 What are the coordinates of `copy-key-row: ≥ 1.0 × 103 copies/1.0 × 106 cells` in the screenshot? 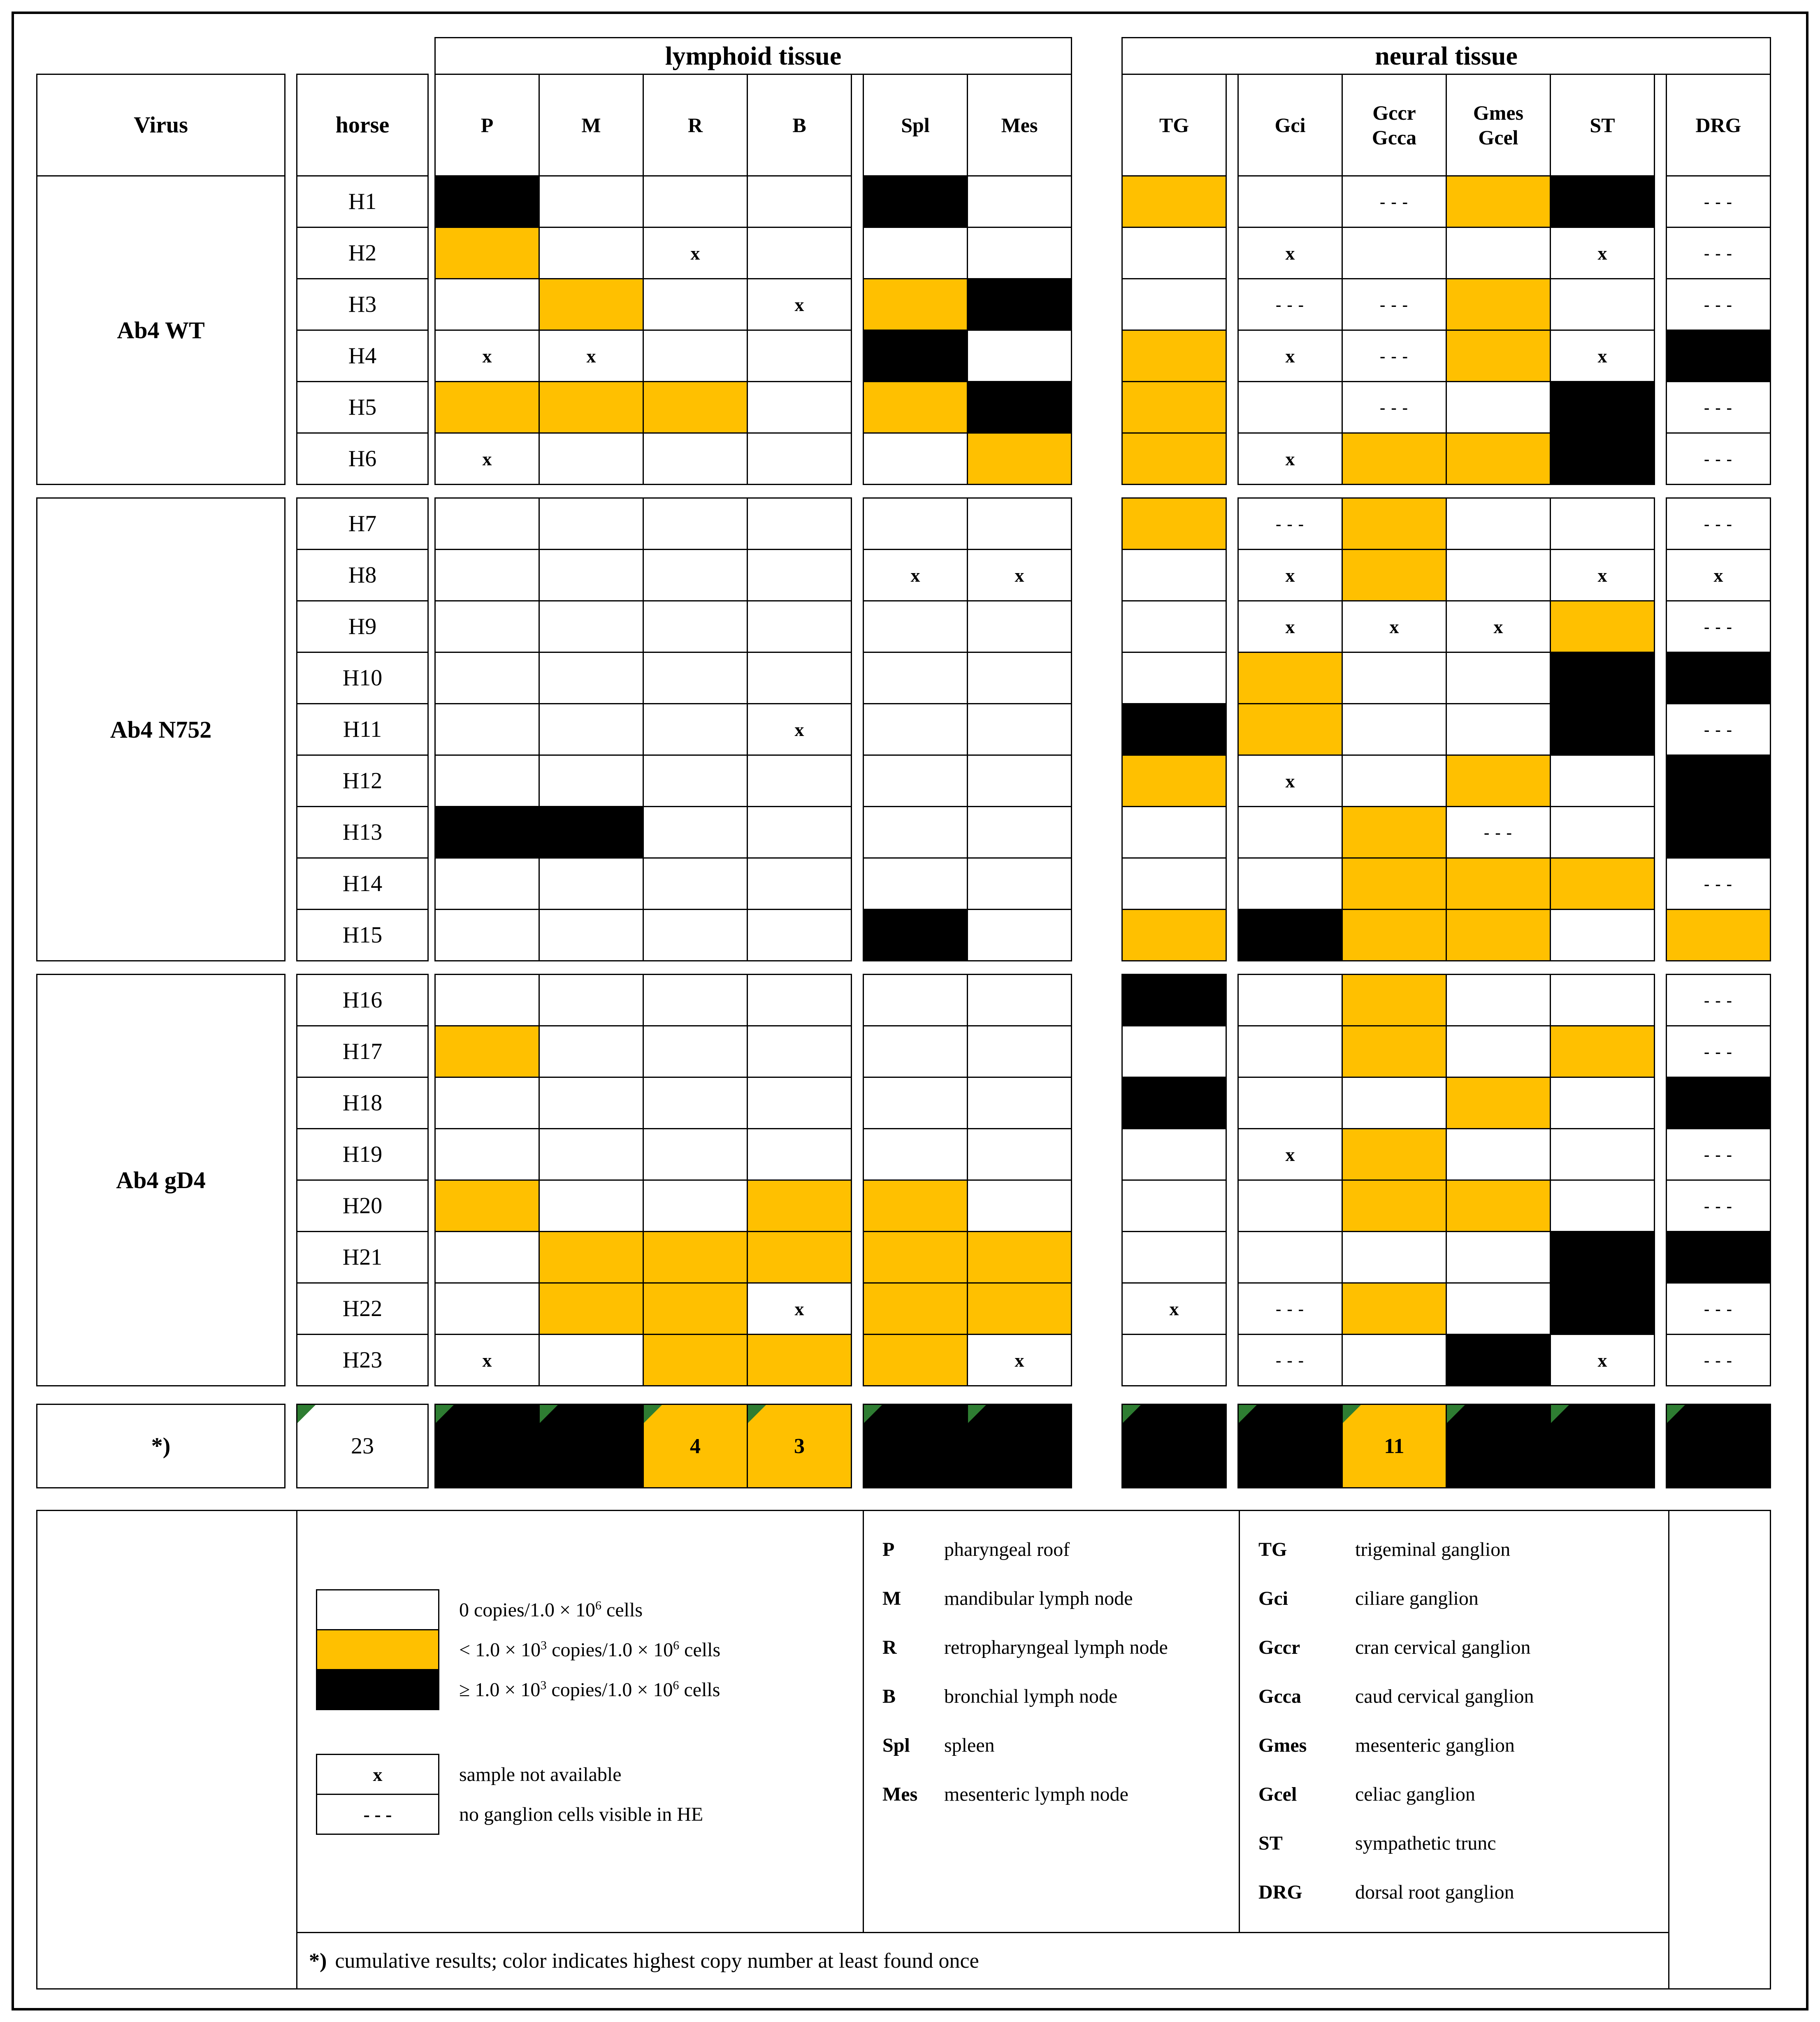 It's located at (518, 1690).